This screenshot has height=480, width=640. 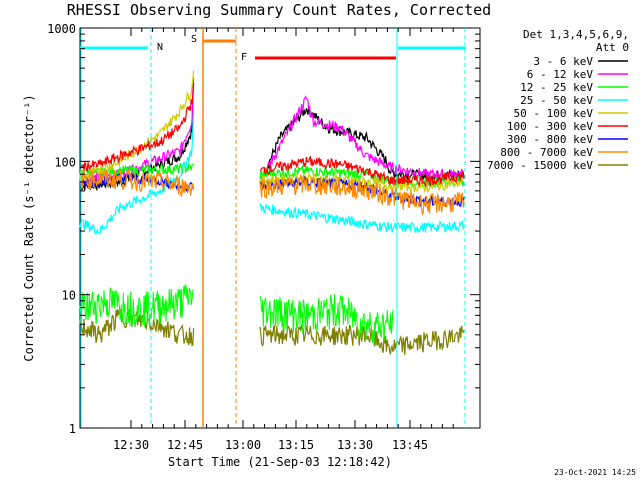 What do you see at coordinates (296, 445) in the screenshot?
I see `x-tick-label-3: 13:15` at bounding box center [296, 445].